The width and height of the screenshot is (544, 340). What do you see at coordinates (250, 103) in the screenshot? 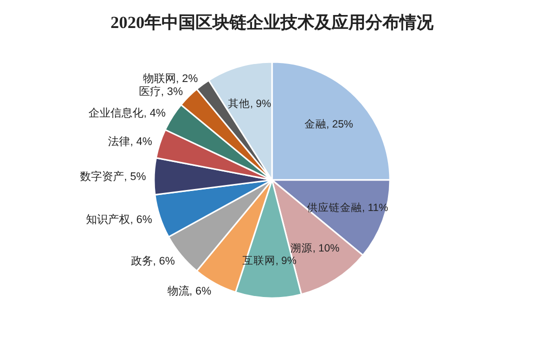
I see `slice-label: 其他, 9%` at bounding box center [250, 103].